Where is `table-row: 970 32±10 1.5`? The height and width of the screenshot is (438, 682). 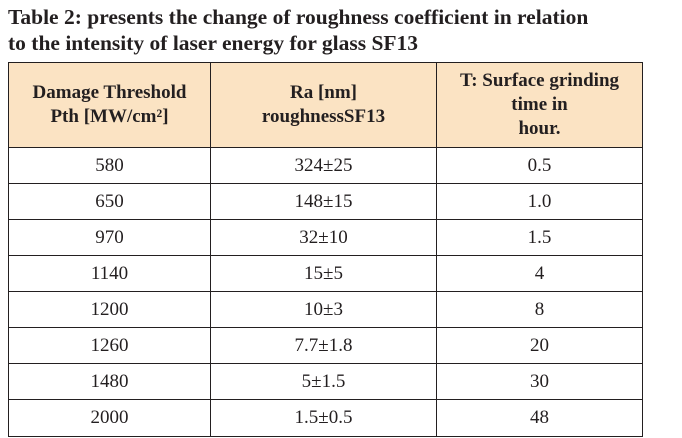 table-row: 970 32±10 1.5 is located at coordinates (325, 237).